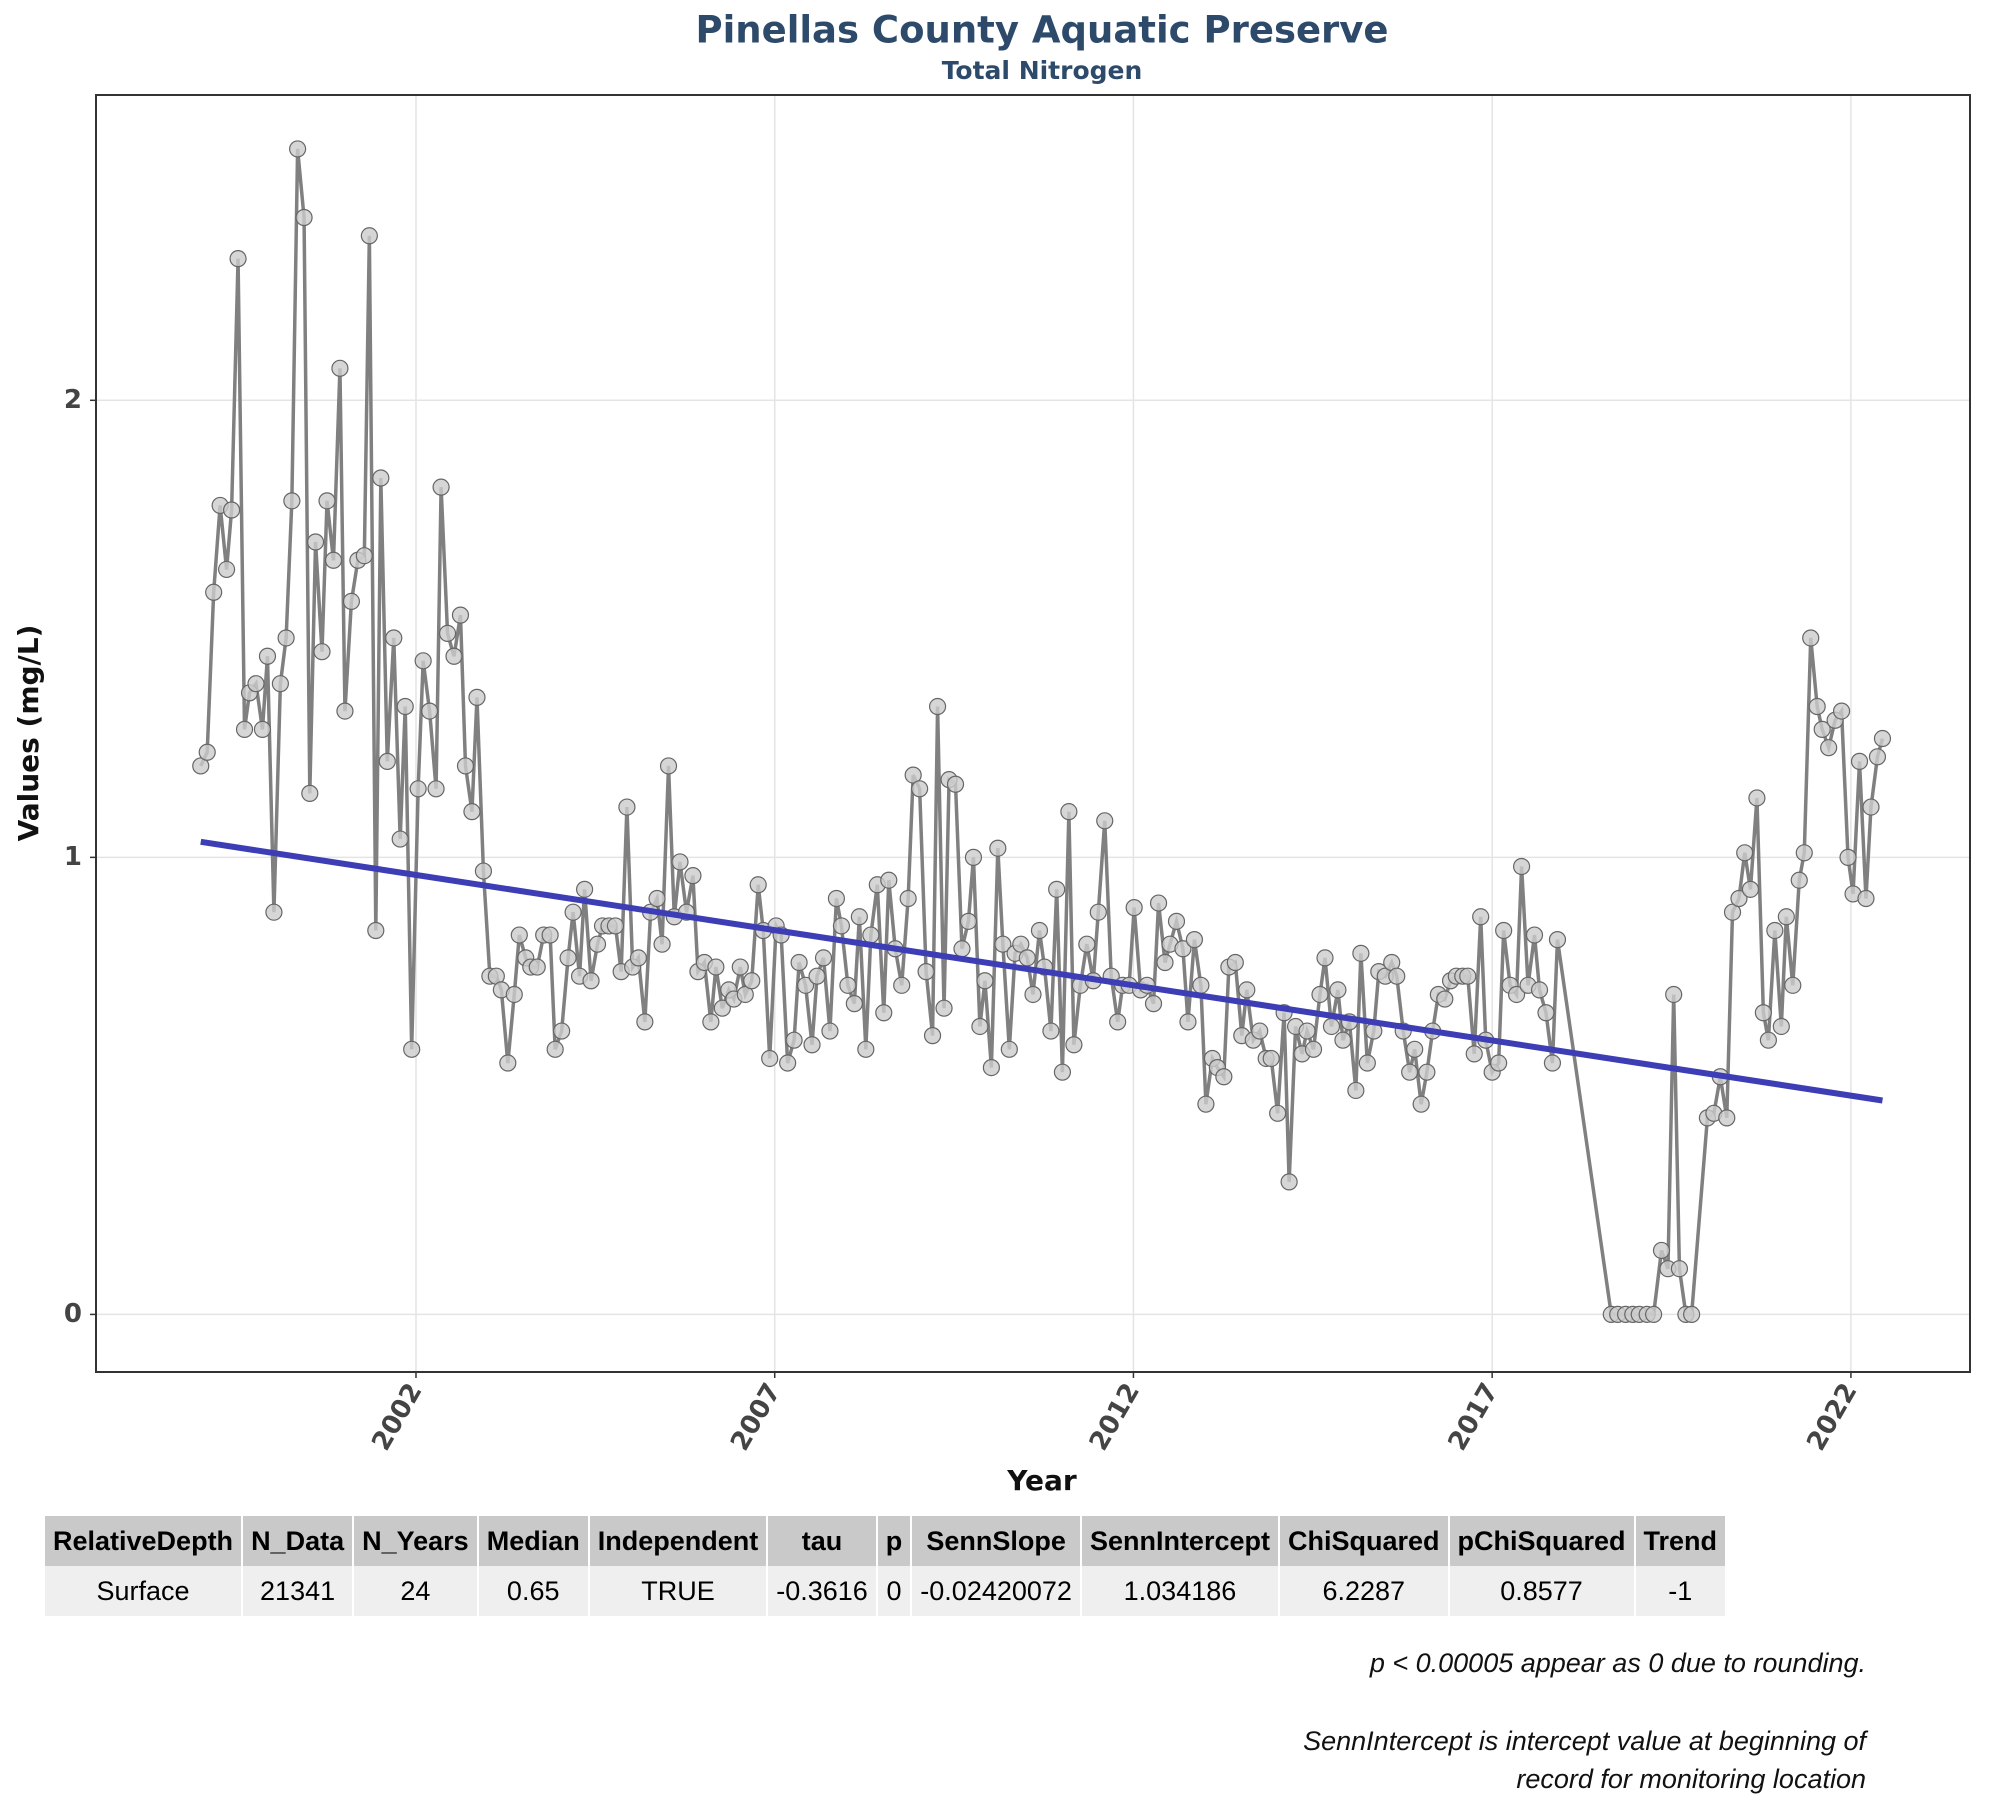  What do you see at coordinates (894, 1541) in the screenshot?
I see `table-header-cell: p` at bounding box center [894, 1541].